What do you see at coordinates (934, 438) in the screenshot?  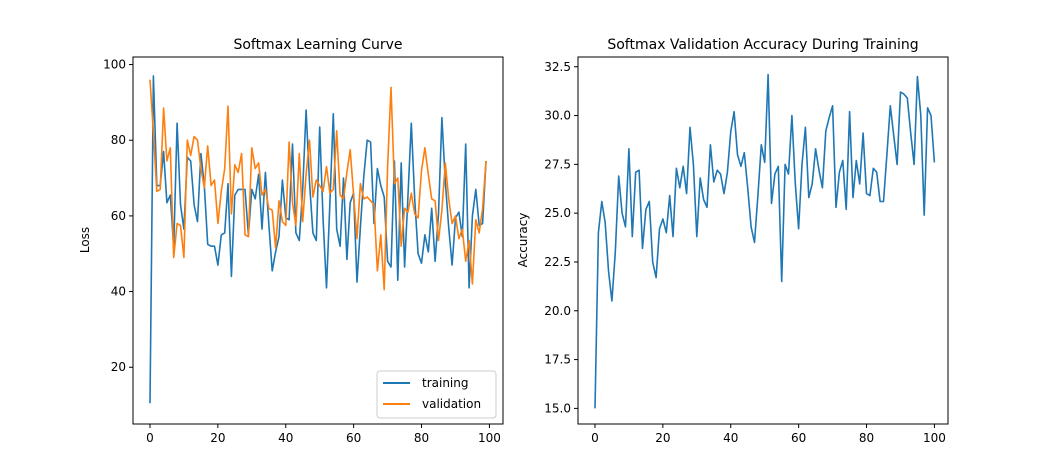 I see `accuracy-chart-xtick-label: 100` at bounding box center [934, 438].